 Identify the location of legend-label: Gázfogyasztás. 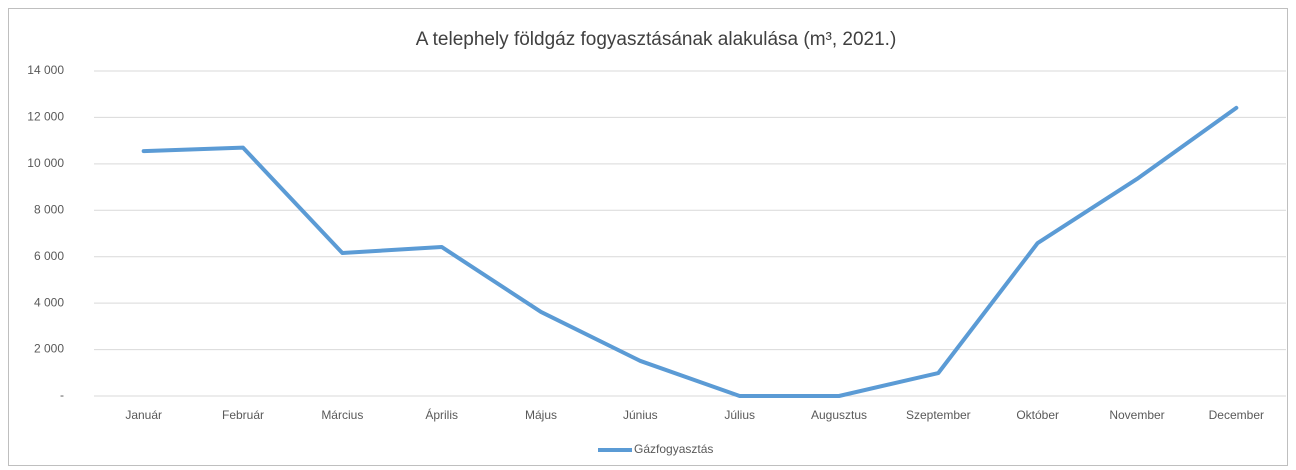
(673, 449).